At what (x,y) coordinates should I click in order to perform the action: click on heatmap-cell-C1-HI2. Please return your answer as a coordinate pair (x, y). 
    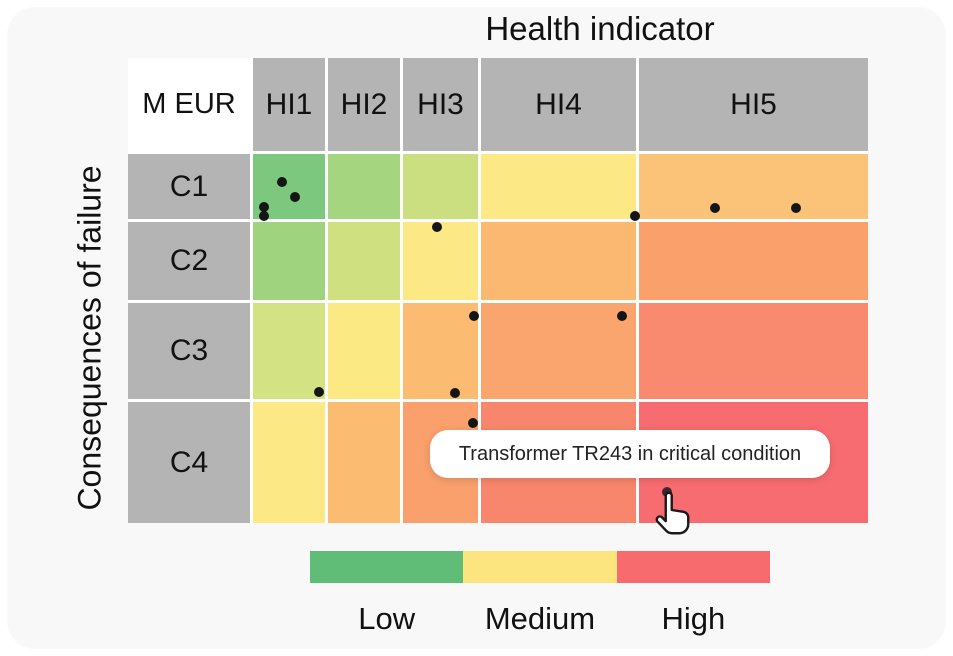
    Looking at the image, I should click on (364, 186).